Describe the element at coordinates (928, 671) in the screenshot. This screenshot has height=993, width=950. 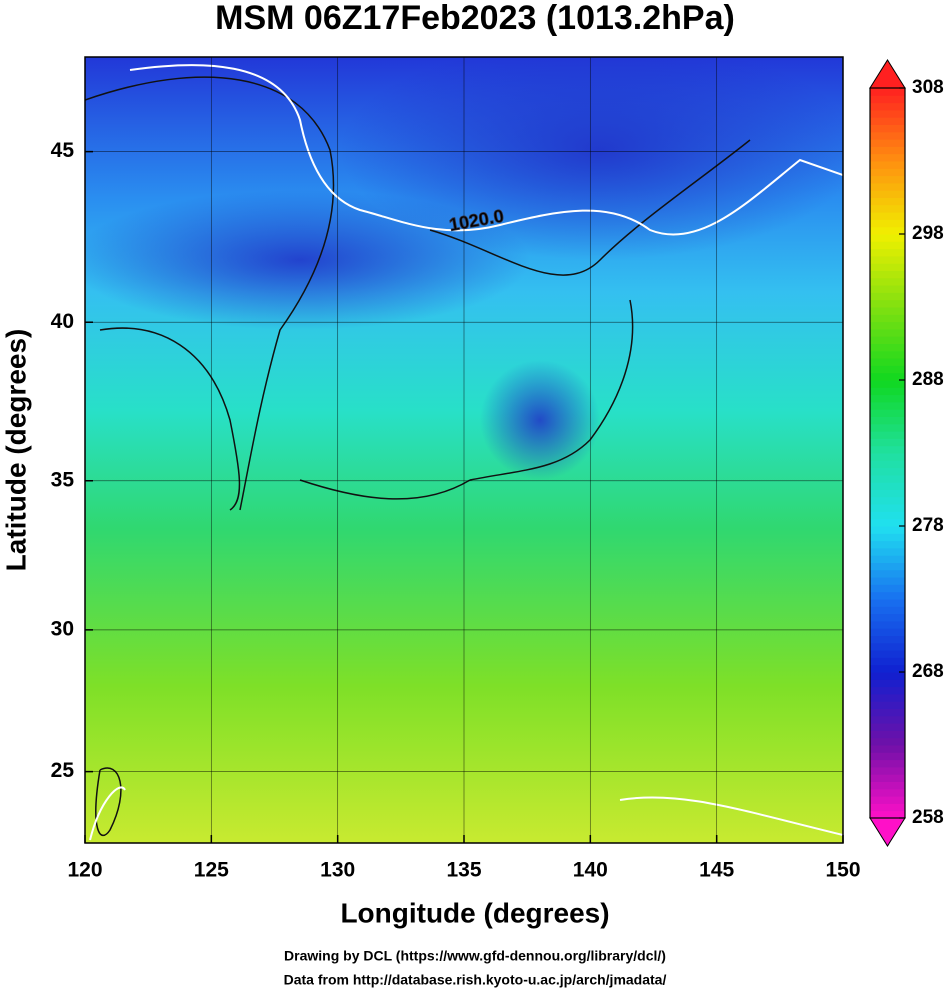
I see `colorbar-tick-label: 268` at that location.